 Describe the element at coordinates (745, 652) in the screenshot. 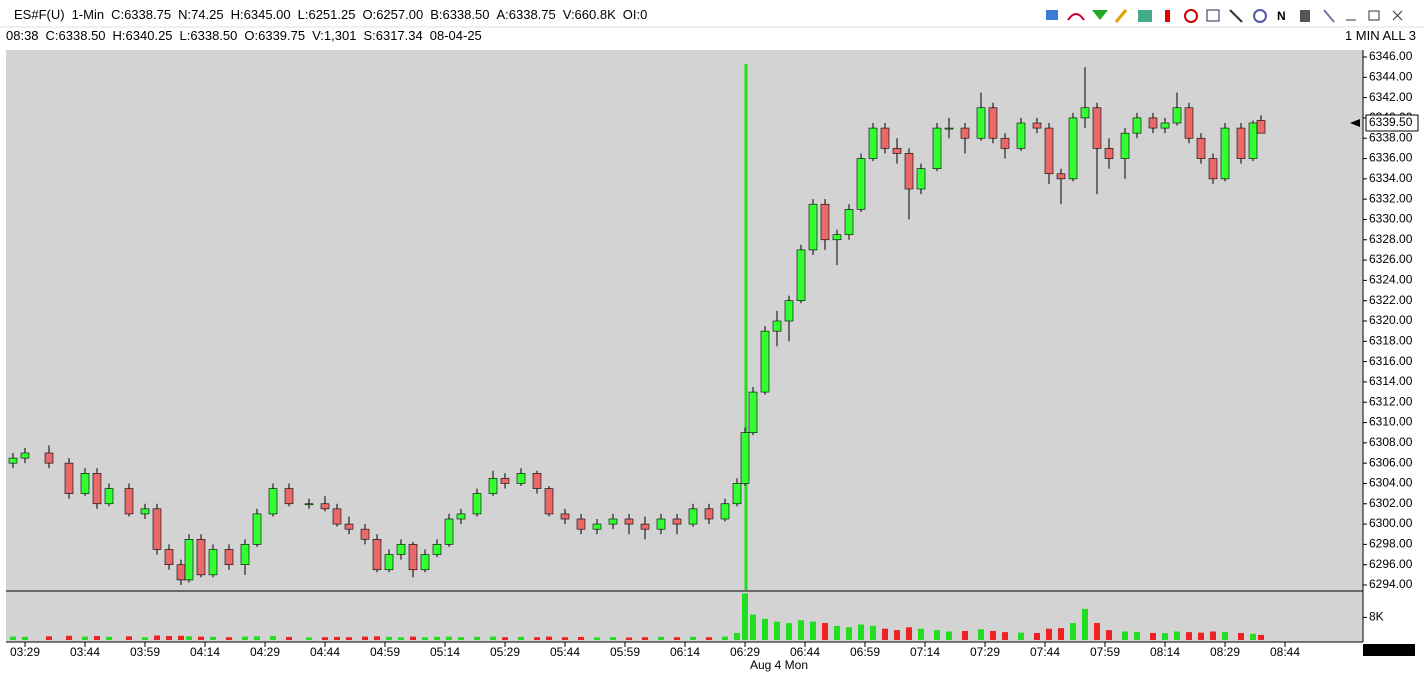

I see `x-tick-label: 06:29` at that location.